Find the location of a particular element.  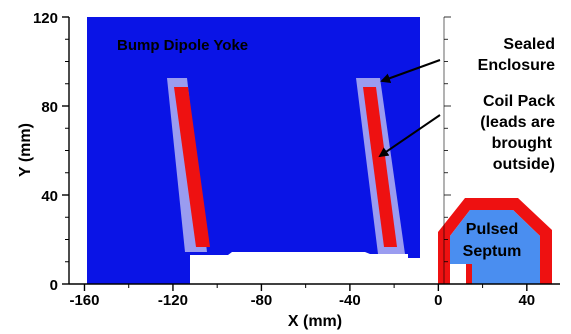

y-axis-label: Y (mm) is located at coordinates (25, 150).